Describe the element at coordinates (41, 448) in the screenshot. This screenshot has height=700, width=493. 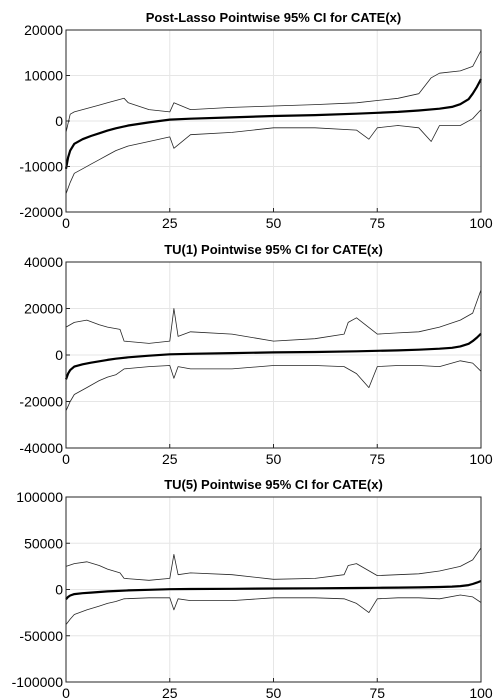
I see `y-tick-label: -40000` at that location.